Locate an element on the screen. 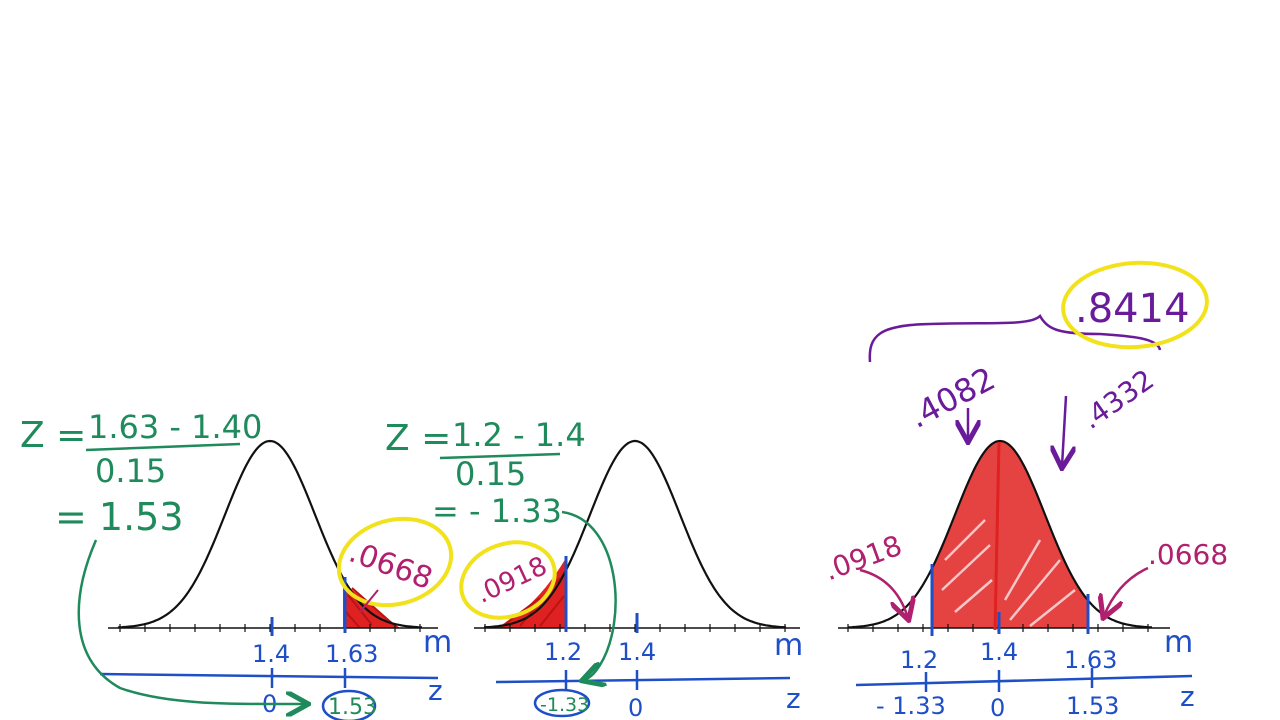 This screenshot has height=720, width=1280. z-axis-label-3: z is located at coordinates (1187, 696).